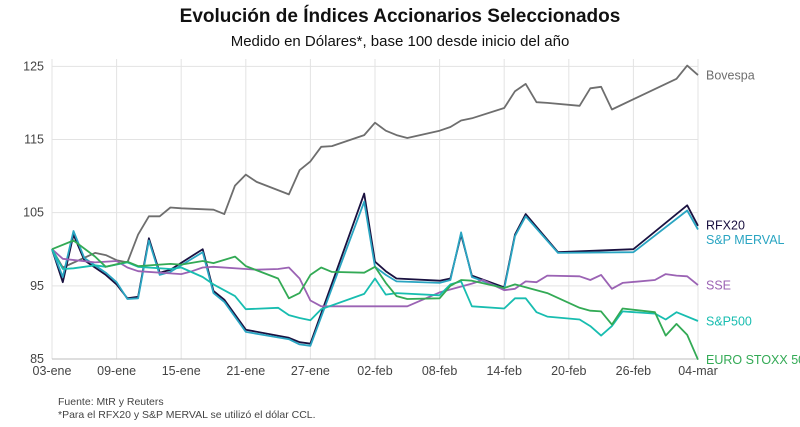 The image size is (800, 427). What do you see at coordinates (698, 371) in the screenshot?
I see `x-tick-label: 04-mar` at bounding box center [698, 371].